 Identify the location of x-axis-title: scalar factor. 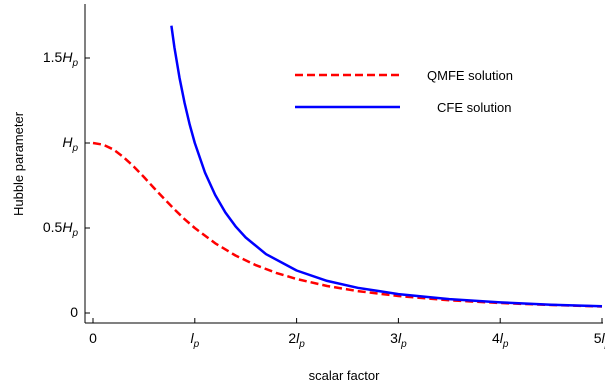
(344, 375).